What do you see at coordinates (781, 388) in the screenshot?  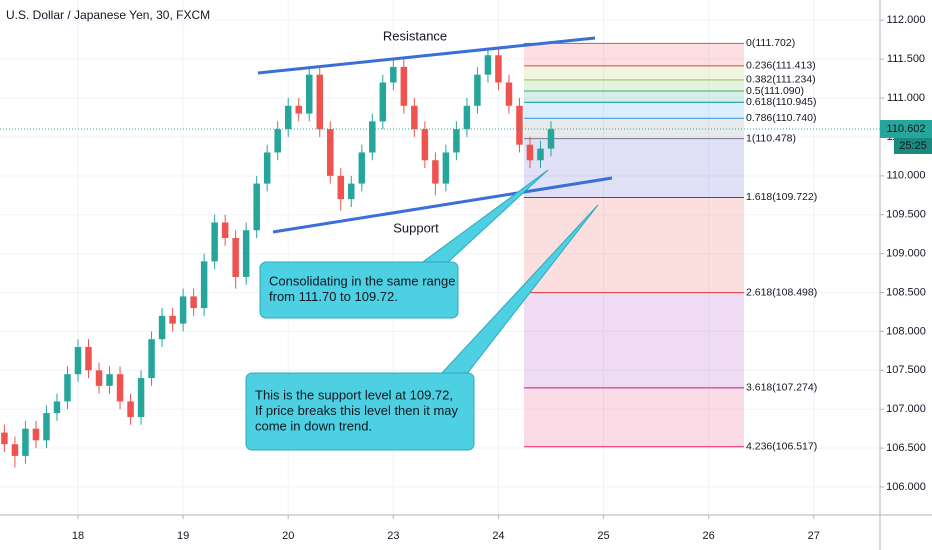 I see `fib-label: 3.618(107.274)` at bounding box center [781, 388].